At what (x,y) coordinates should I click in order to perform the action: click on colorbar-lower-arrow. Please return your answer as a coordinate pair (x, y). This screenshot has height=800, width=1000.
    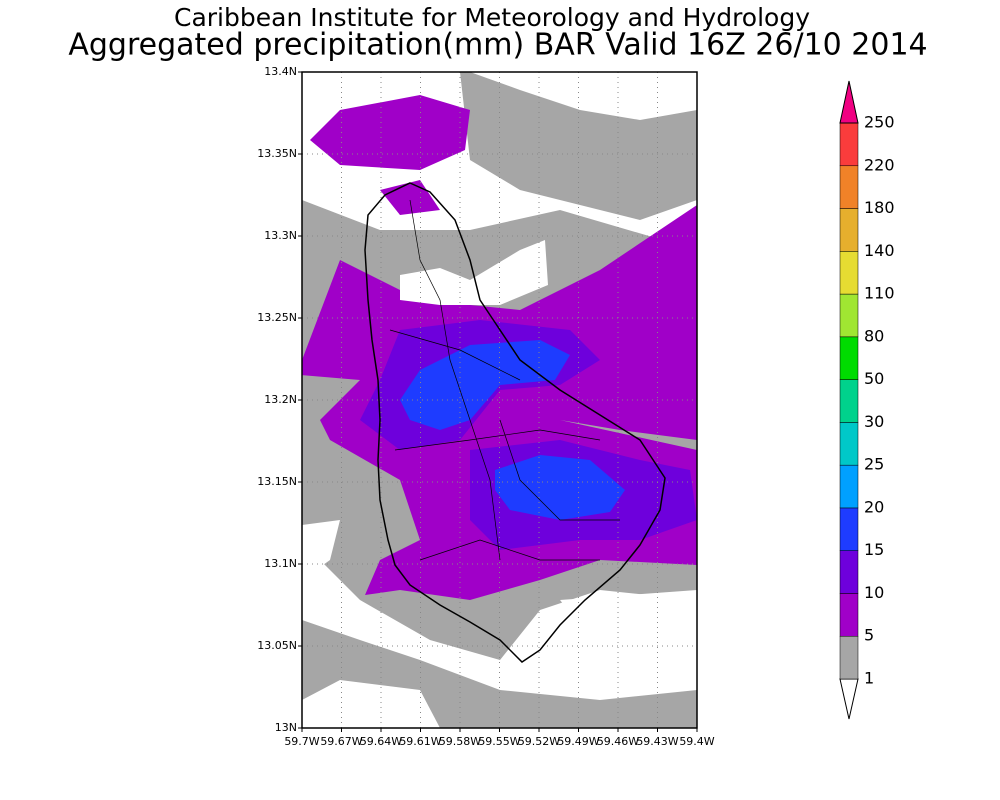
    Looking at the image, I should click on (849, 699).